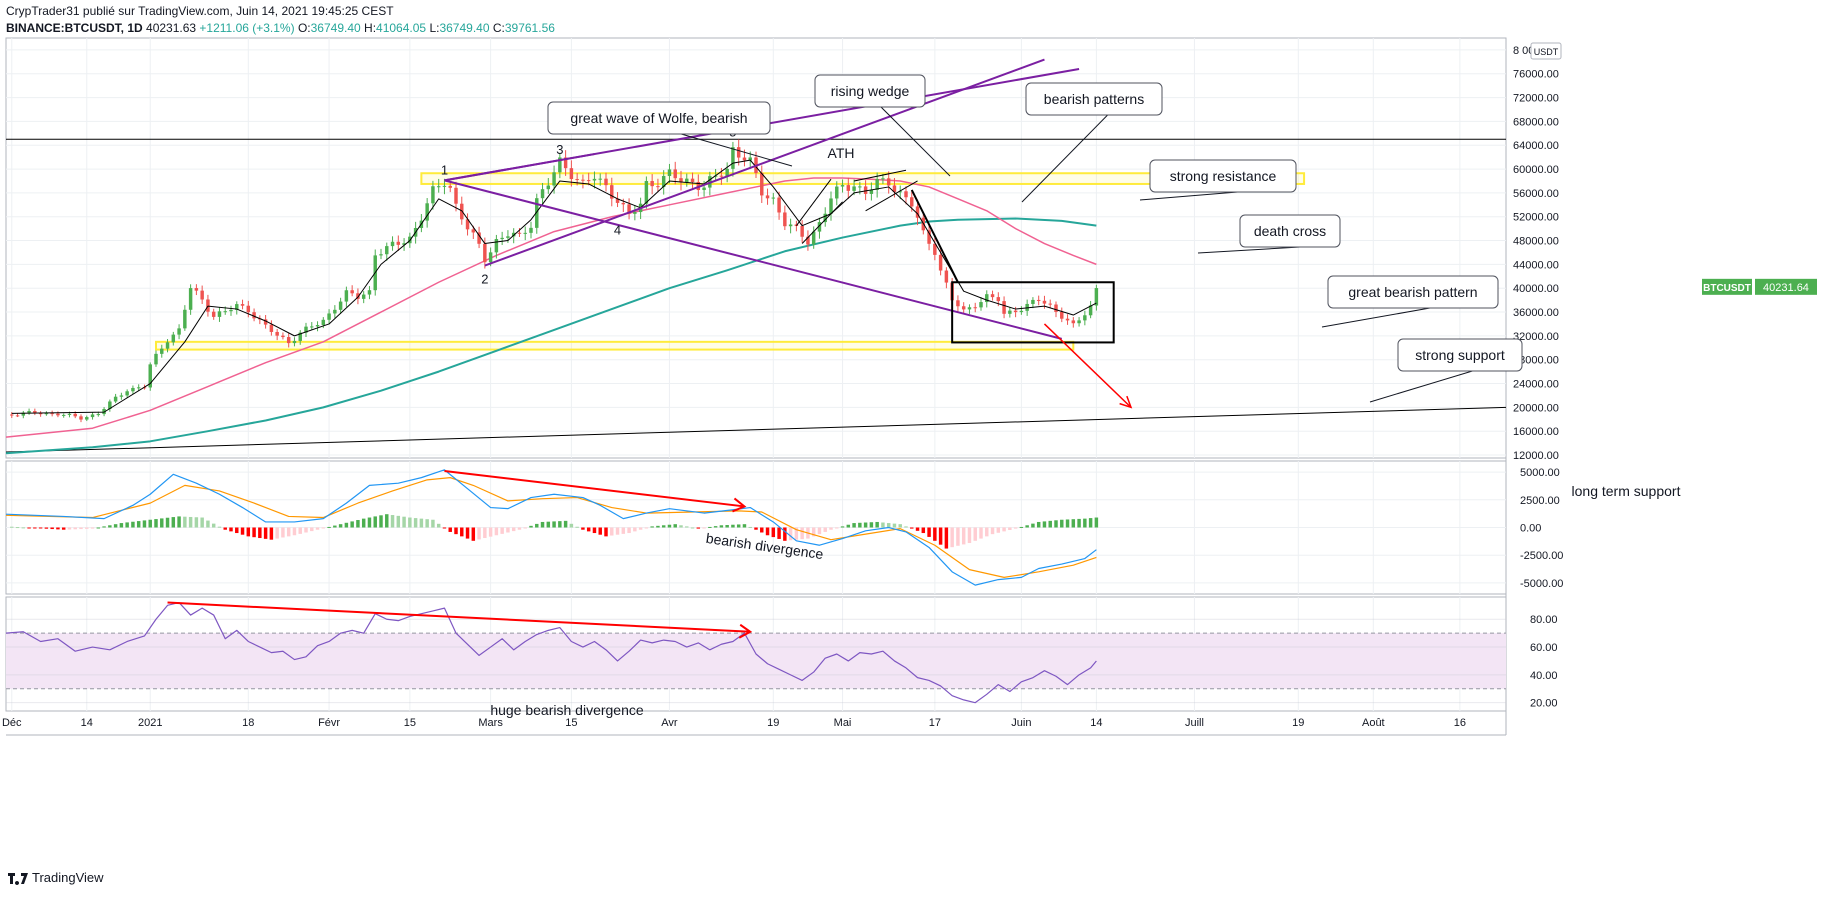  I want to click on rsi-tick-label: 80.00, so click(1544, 620).